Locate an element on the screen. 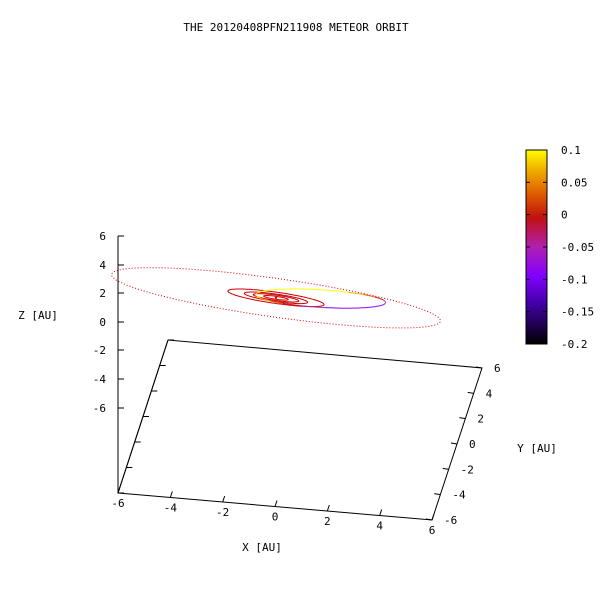  y-tick-label: 2 is located at coordinates (480, 419).